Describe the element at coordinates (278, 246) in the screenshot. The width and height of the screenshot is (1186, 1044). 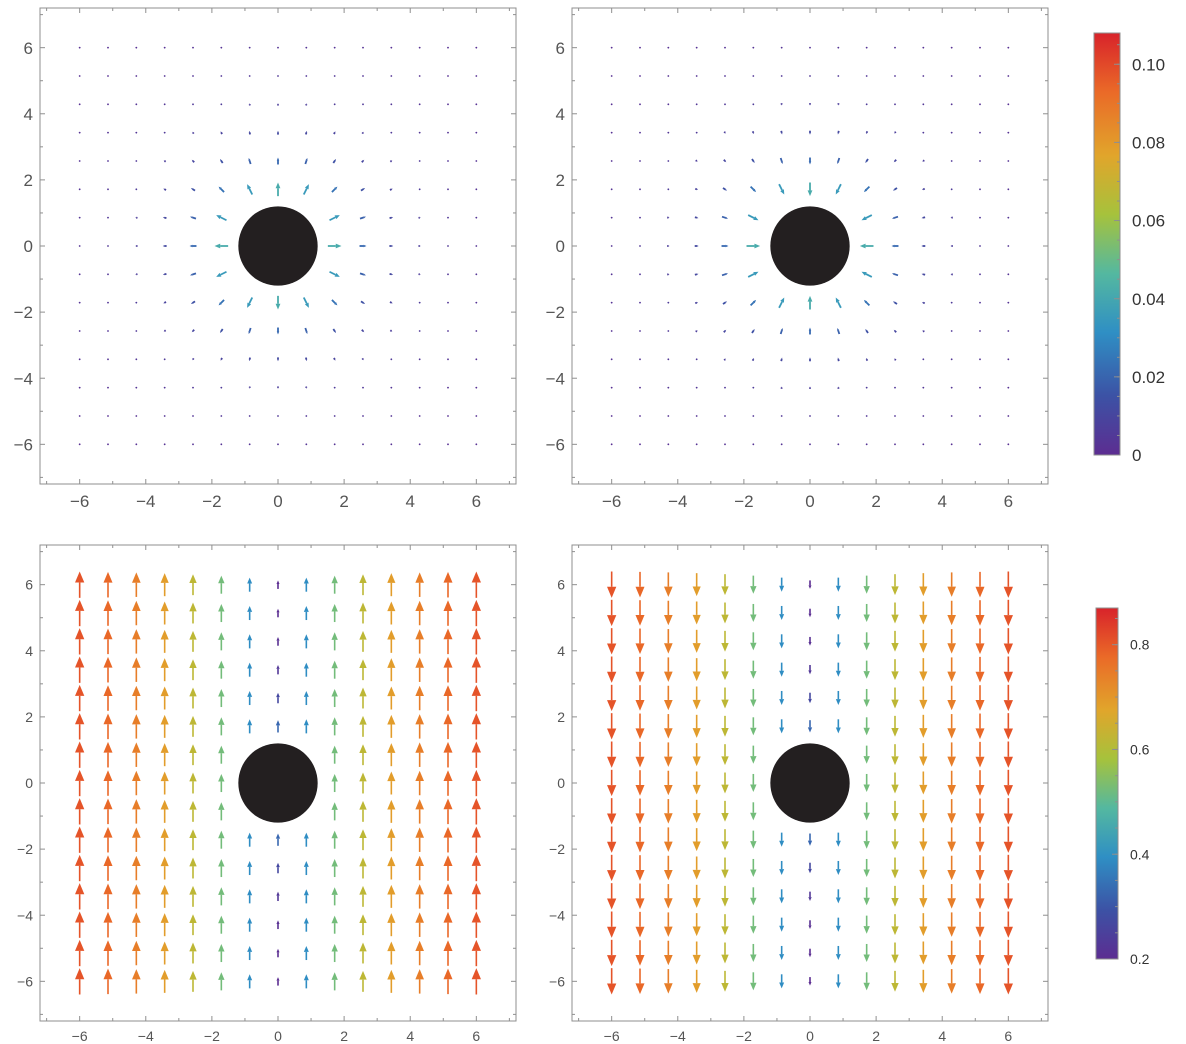
I see `obstacle-disk` at that location.